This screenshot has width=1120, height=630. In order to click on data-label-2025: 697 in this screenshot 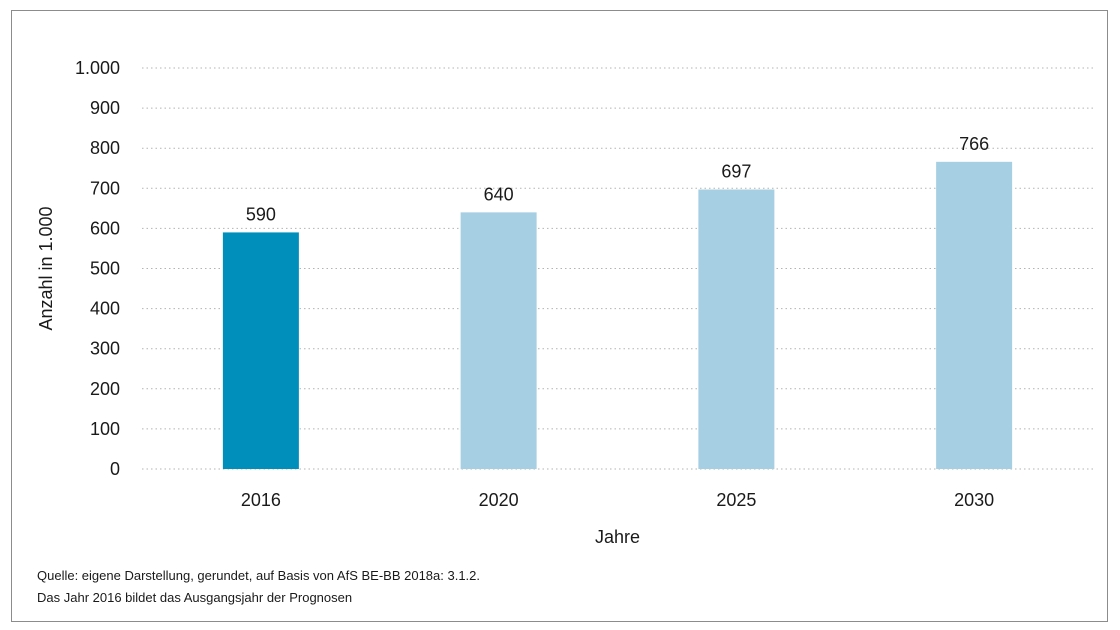, I will do `click(736, 172)`.